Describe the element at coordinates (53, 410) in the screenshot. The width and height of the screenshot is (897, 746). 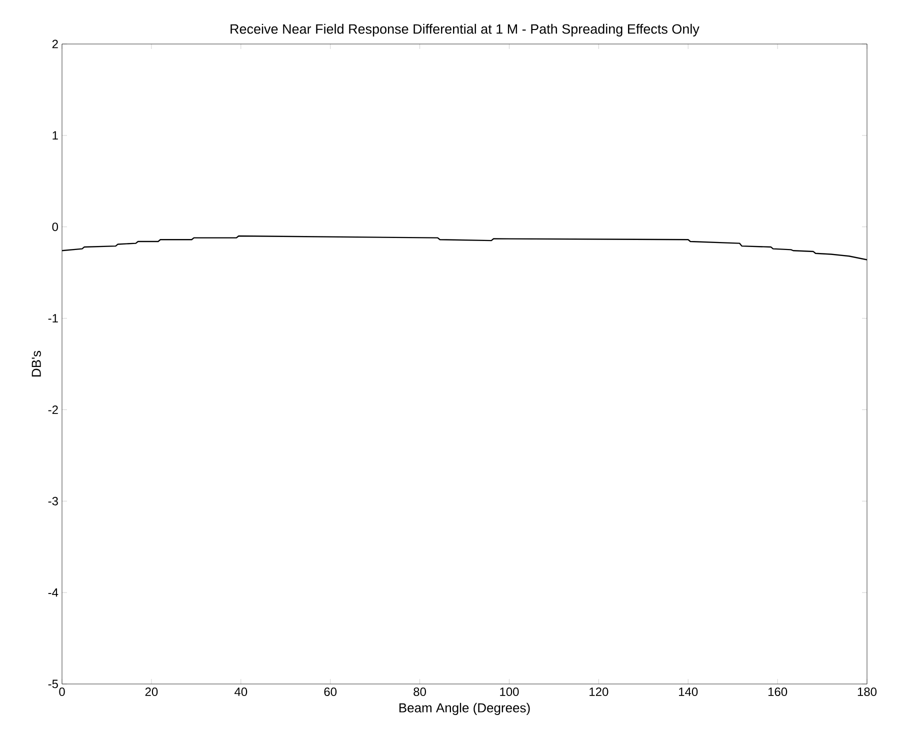
I see `y-tick-label: -2` at that location.